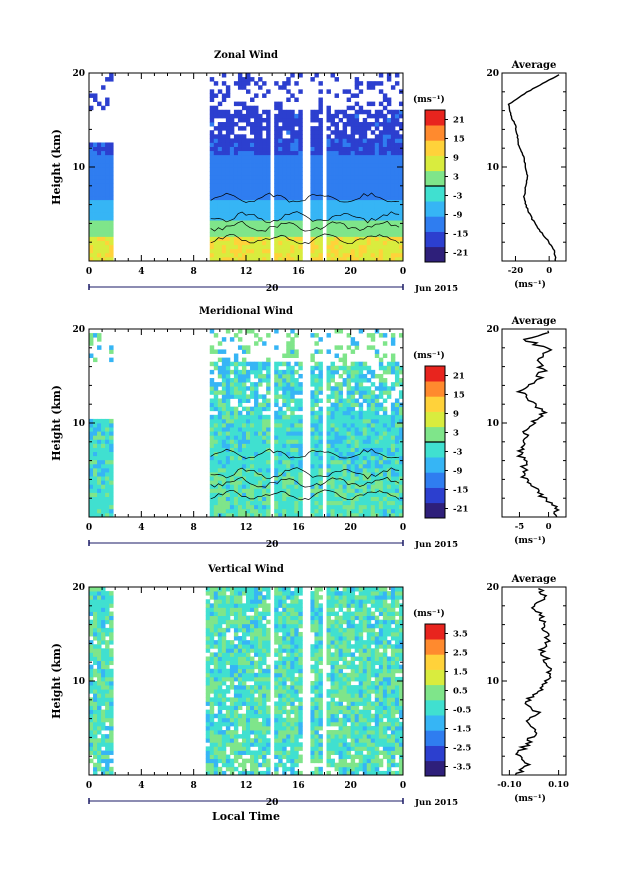  What do you see at coordinates (459, 377) in the screenshot?
I see `colorbar-tick-label: 21` at bounding box center [459, 377].